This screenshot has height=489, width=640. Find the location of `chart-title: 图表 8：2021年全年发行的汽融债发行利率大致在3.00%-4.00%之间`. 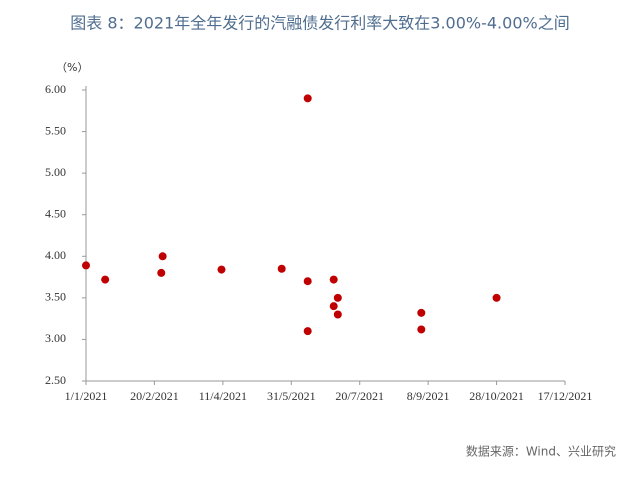

chart-title: 图表 8：2021年全年发行的汽融债发行利率大致在3.00%-4.00%之间 is located at coordinates (319, 23).